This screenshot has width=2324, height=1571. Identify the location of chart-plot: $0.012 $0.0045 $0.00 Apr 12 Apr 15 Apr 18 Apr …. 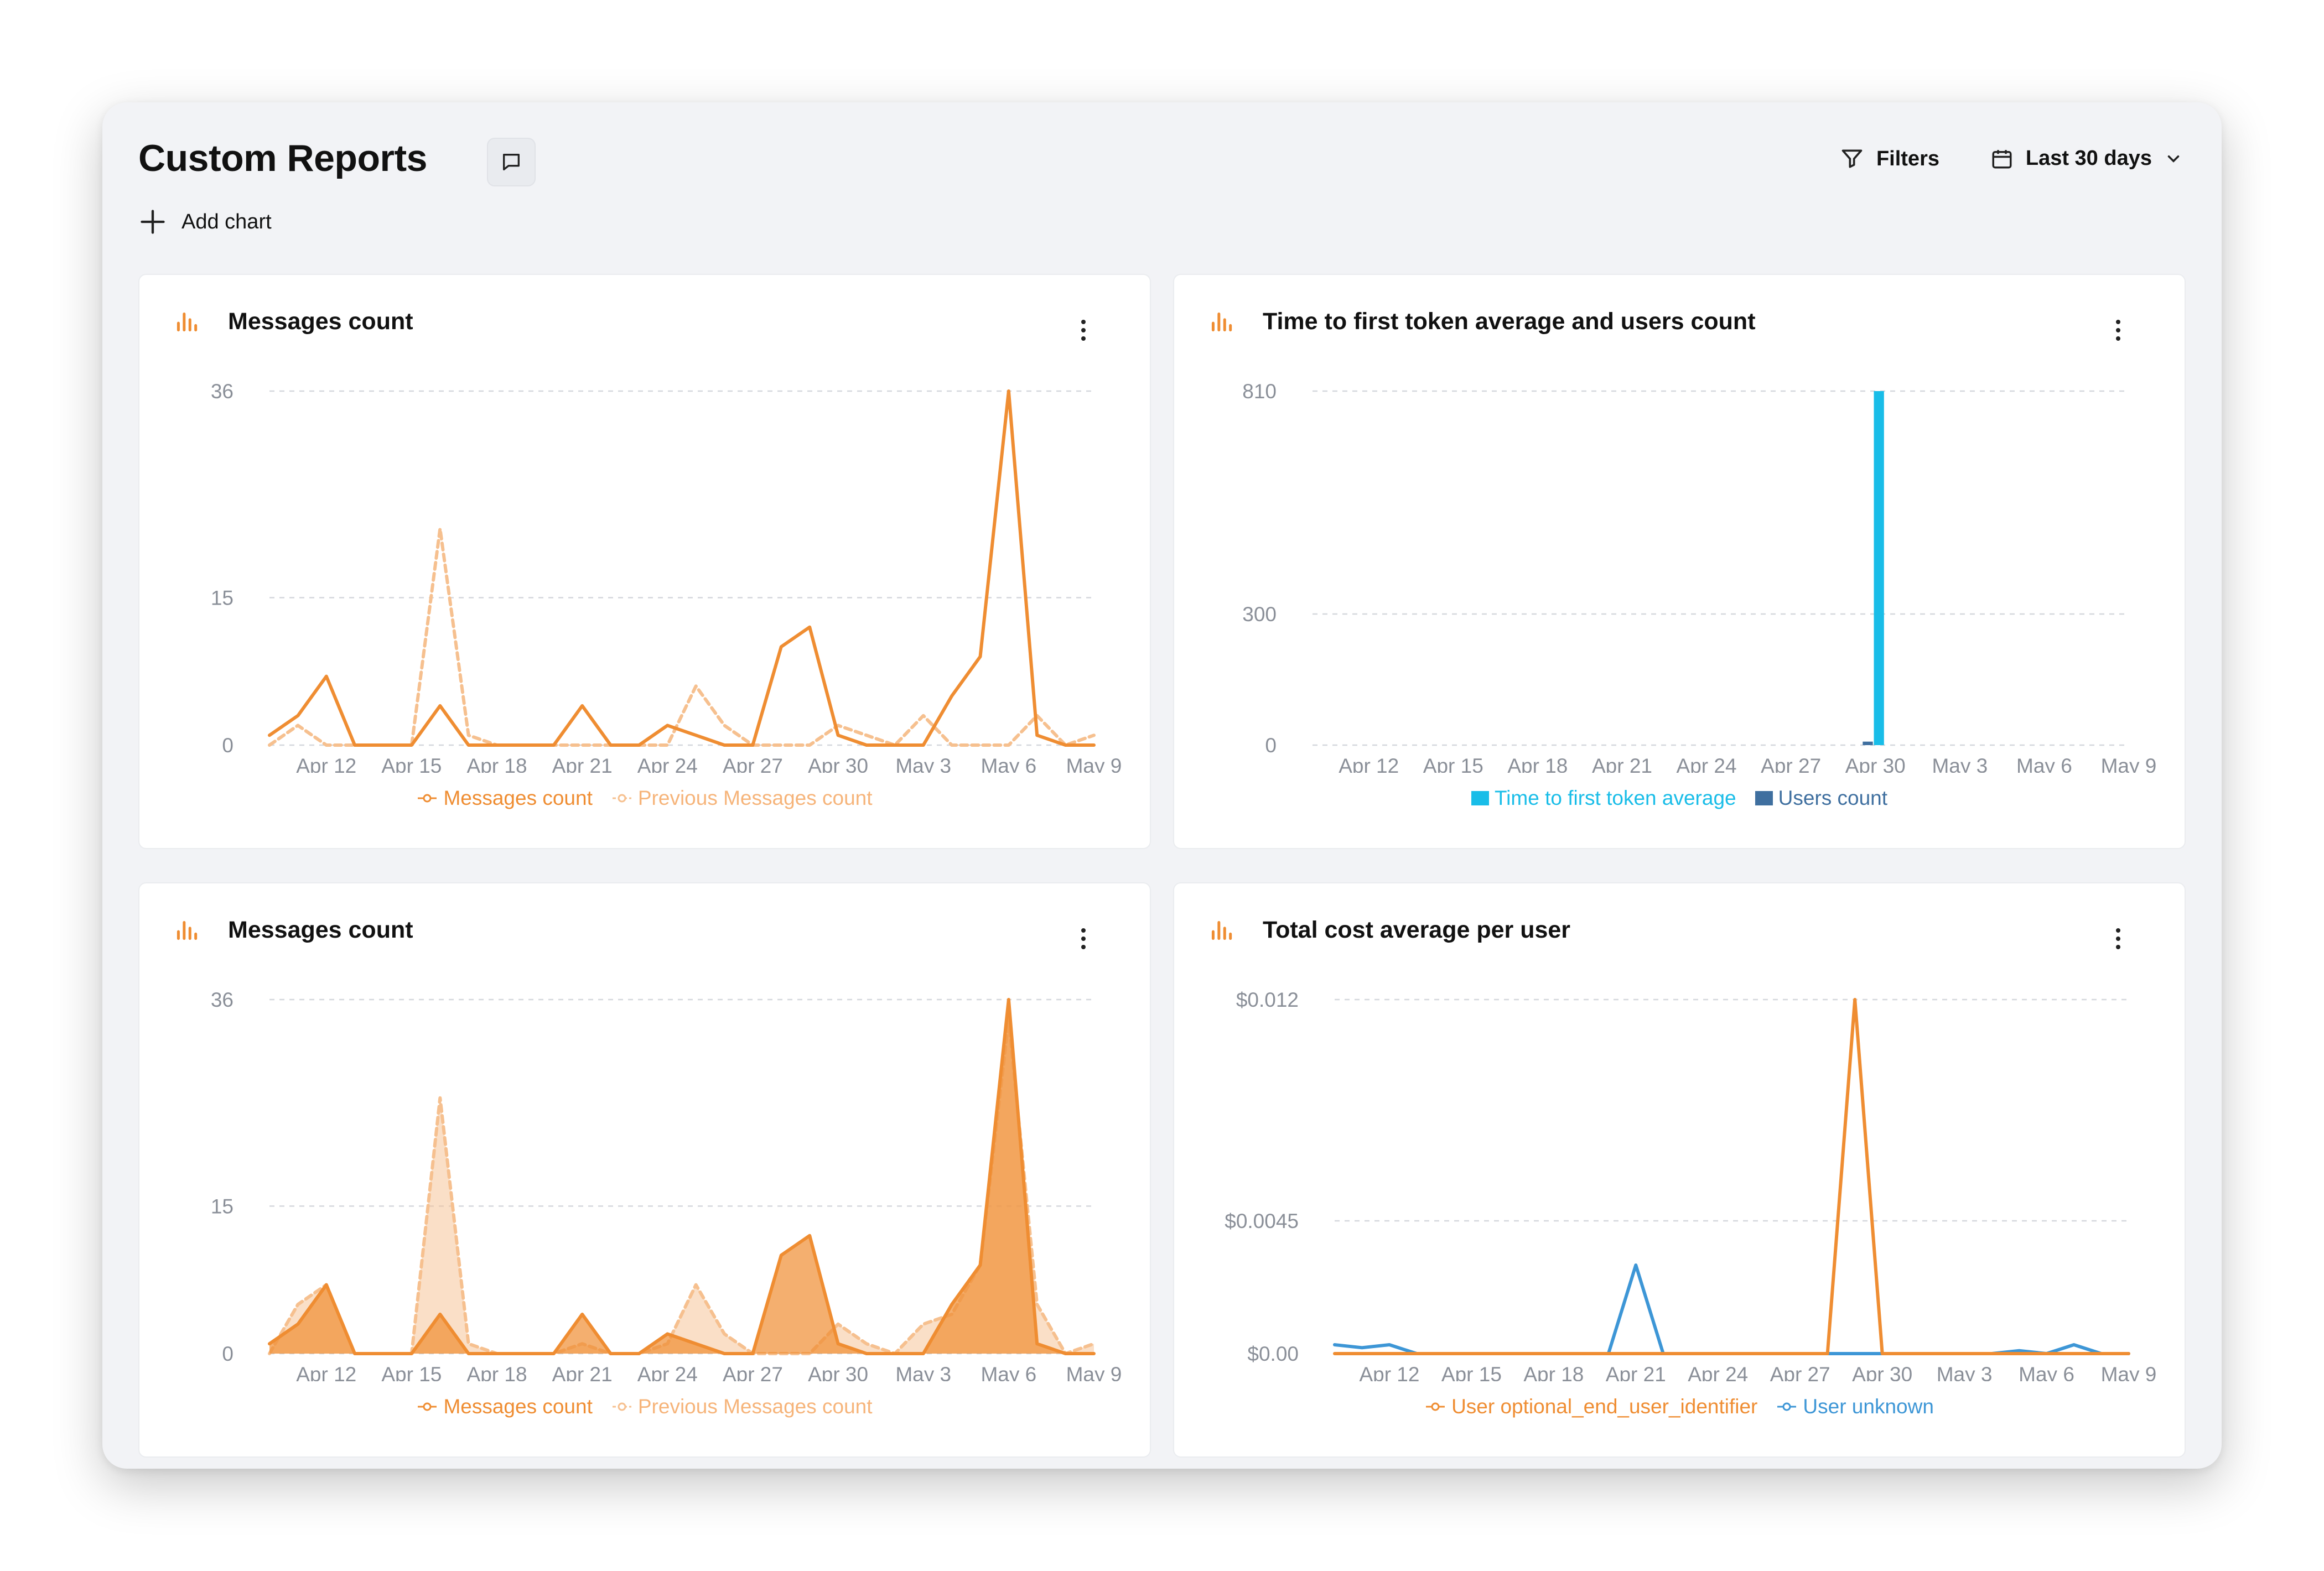
(1691, 1185).